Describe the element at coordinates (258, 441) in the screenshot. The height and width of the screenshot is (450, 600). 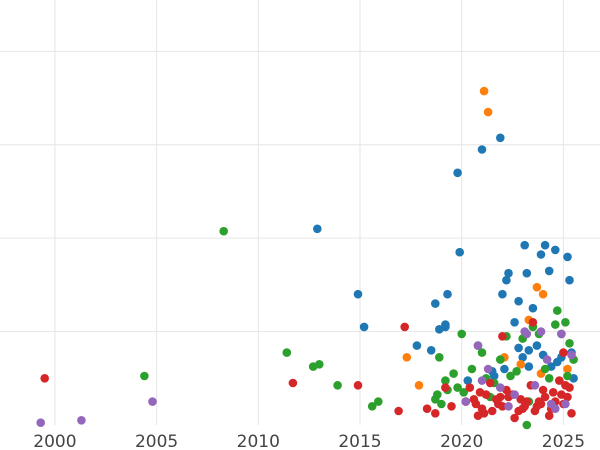
I see `x-tick-label: 2010` at that location.